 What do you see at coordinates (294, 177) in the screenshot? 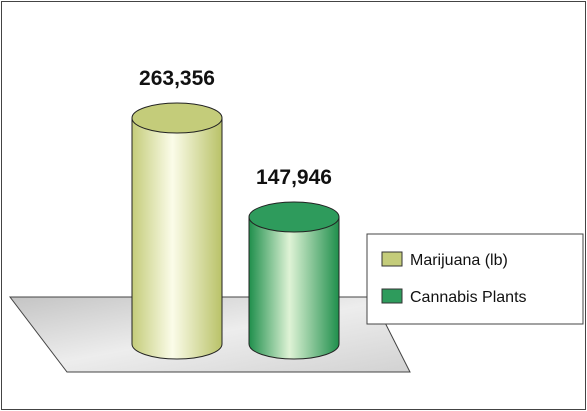
I see `data-label-cannabis-plants: 147,946` at bounding box center [294, 177].